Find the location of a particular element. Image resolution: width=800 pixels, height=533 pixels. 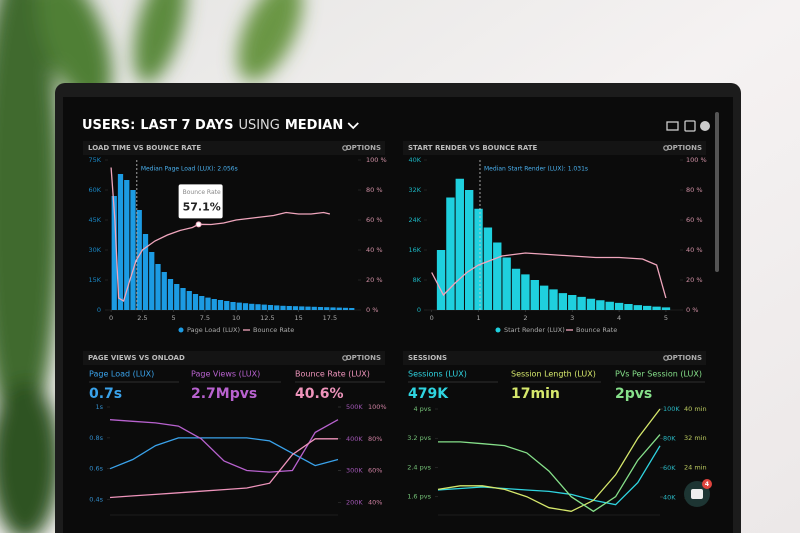

header-part: LAST 7 DAYS is located at coordinates (186, 125).